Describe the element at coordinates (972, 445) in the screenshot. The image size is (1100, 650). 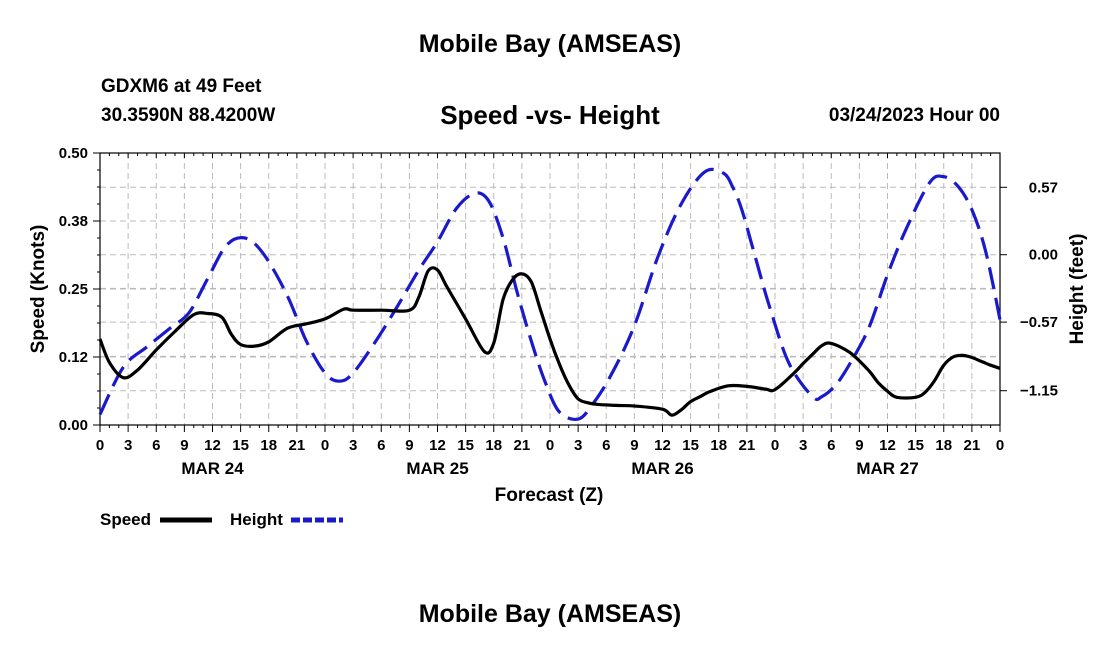
I see `x-tick-label: 21` at that location.